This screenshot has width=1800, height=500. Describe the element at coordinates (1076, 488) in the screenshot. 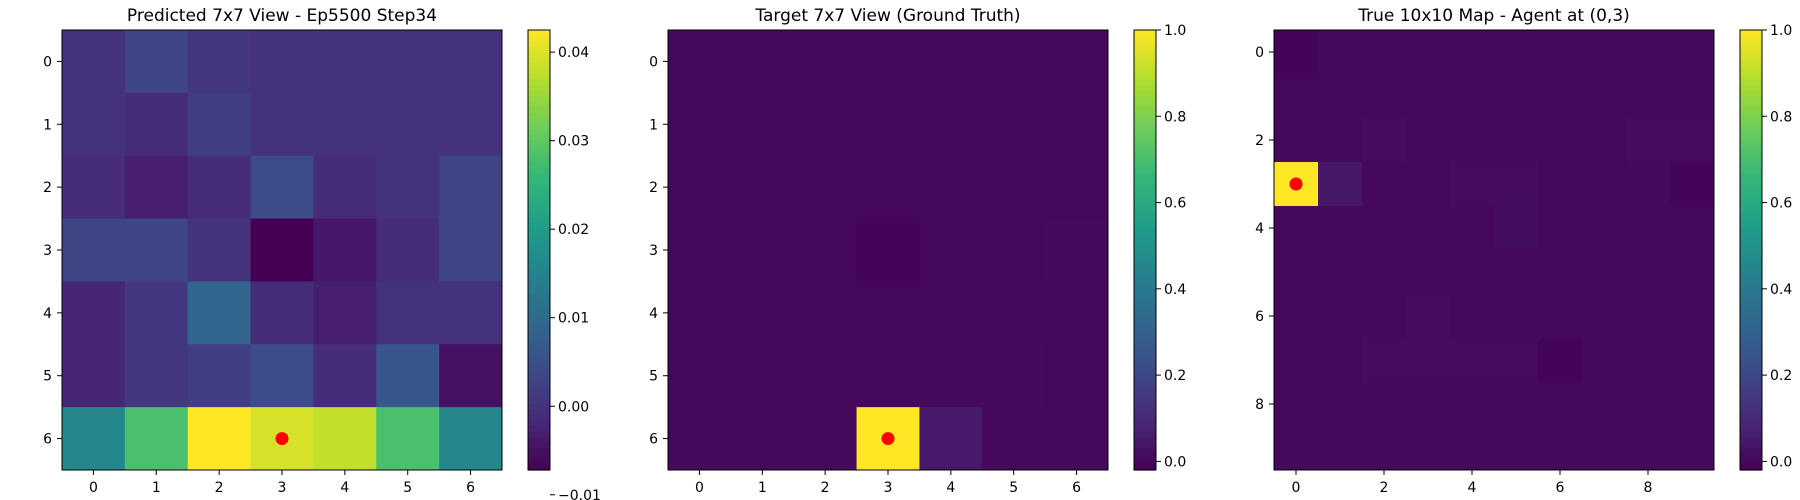

I see `x-tick-label: 6` at that location.